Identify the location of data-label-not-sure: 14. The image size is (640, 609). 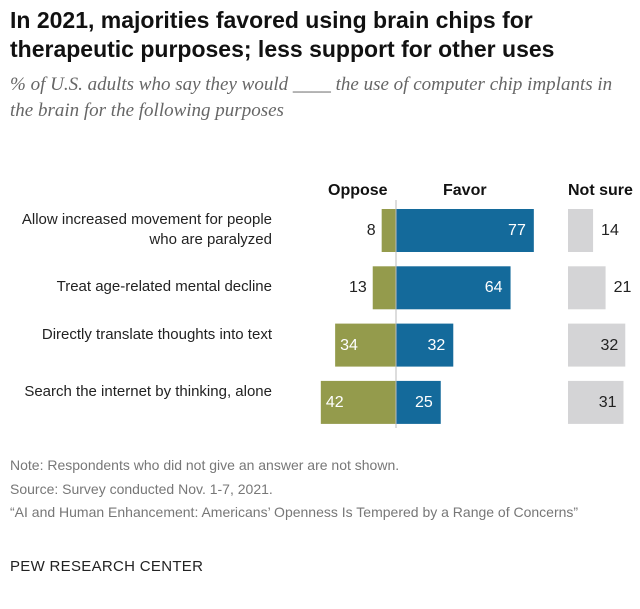
(610, 230).